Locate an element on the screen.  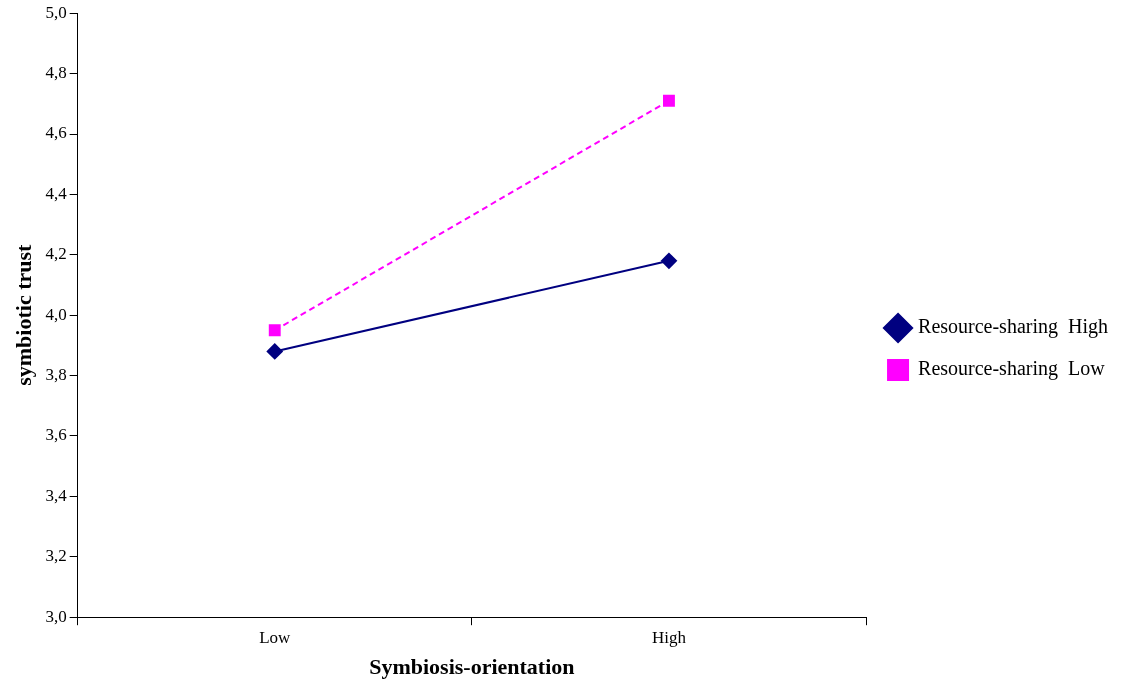
y-tick-label: 3,6 is located at coordinates (56, 435).